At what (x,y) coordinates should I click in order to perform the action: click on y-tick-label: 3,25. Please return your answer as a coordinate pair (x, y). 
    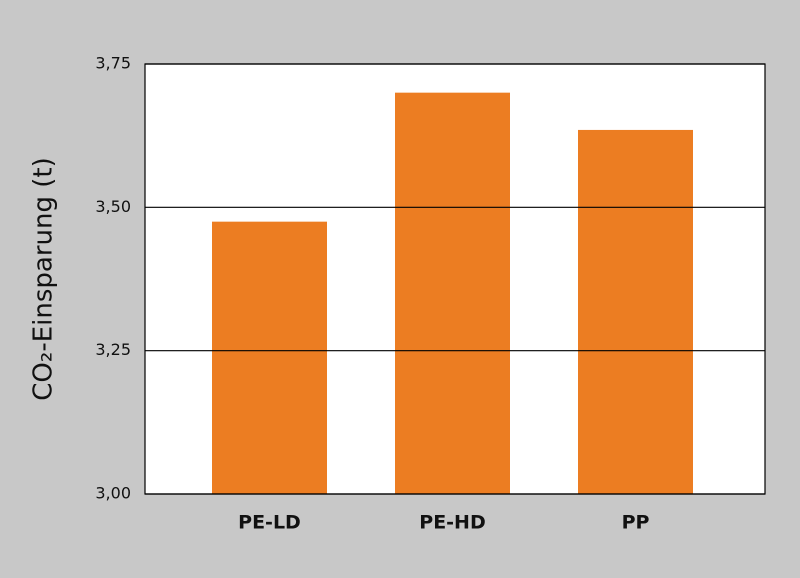
    Looking at the image, I should click on (113, 349).